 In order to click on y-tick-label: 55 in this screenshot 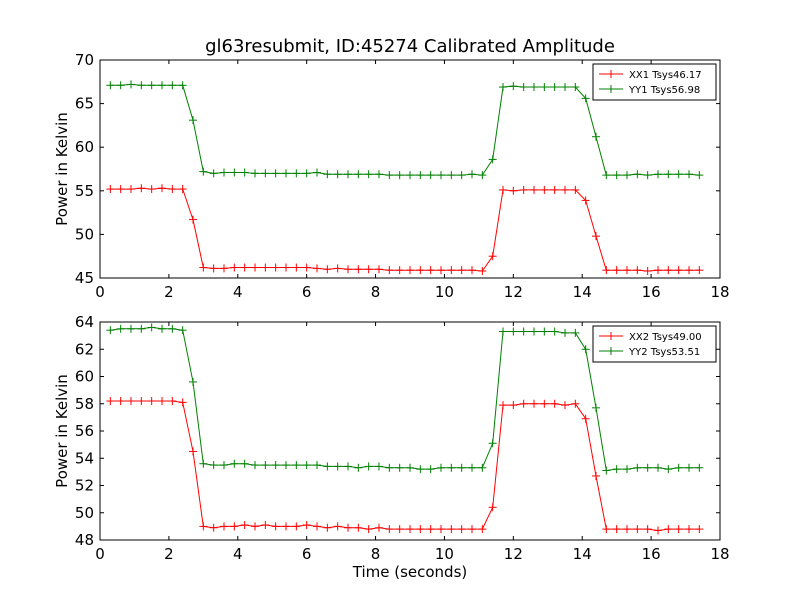, I will do `click(84, 191)`.